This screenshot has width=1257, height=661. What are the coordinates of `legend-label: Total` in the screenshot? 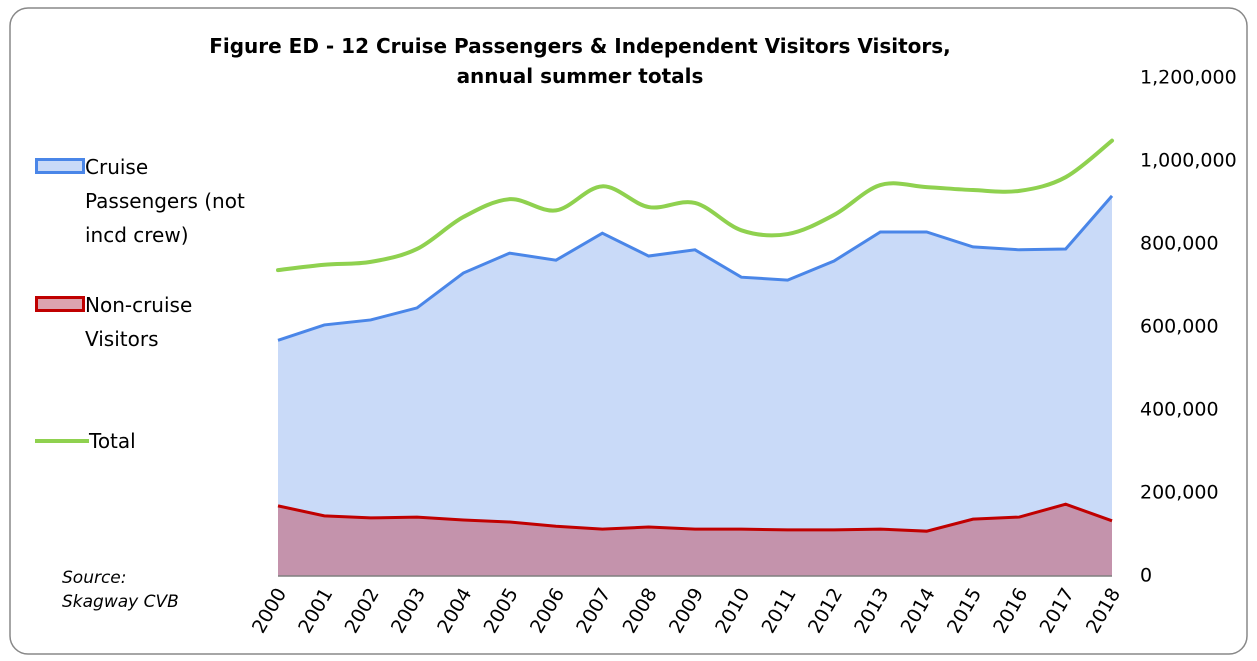 It's located at (112, 441).